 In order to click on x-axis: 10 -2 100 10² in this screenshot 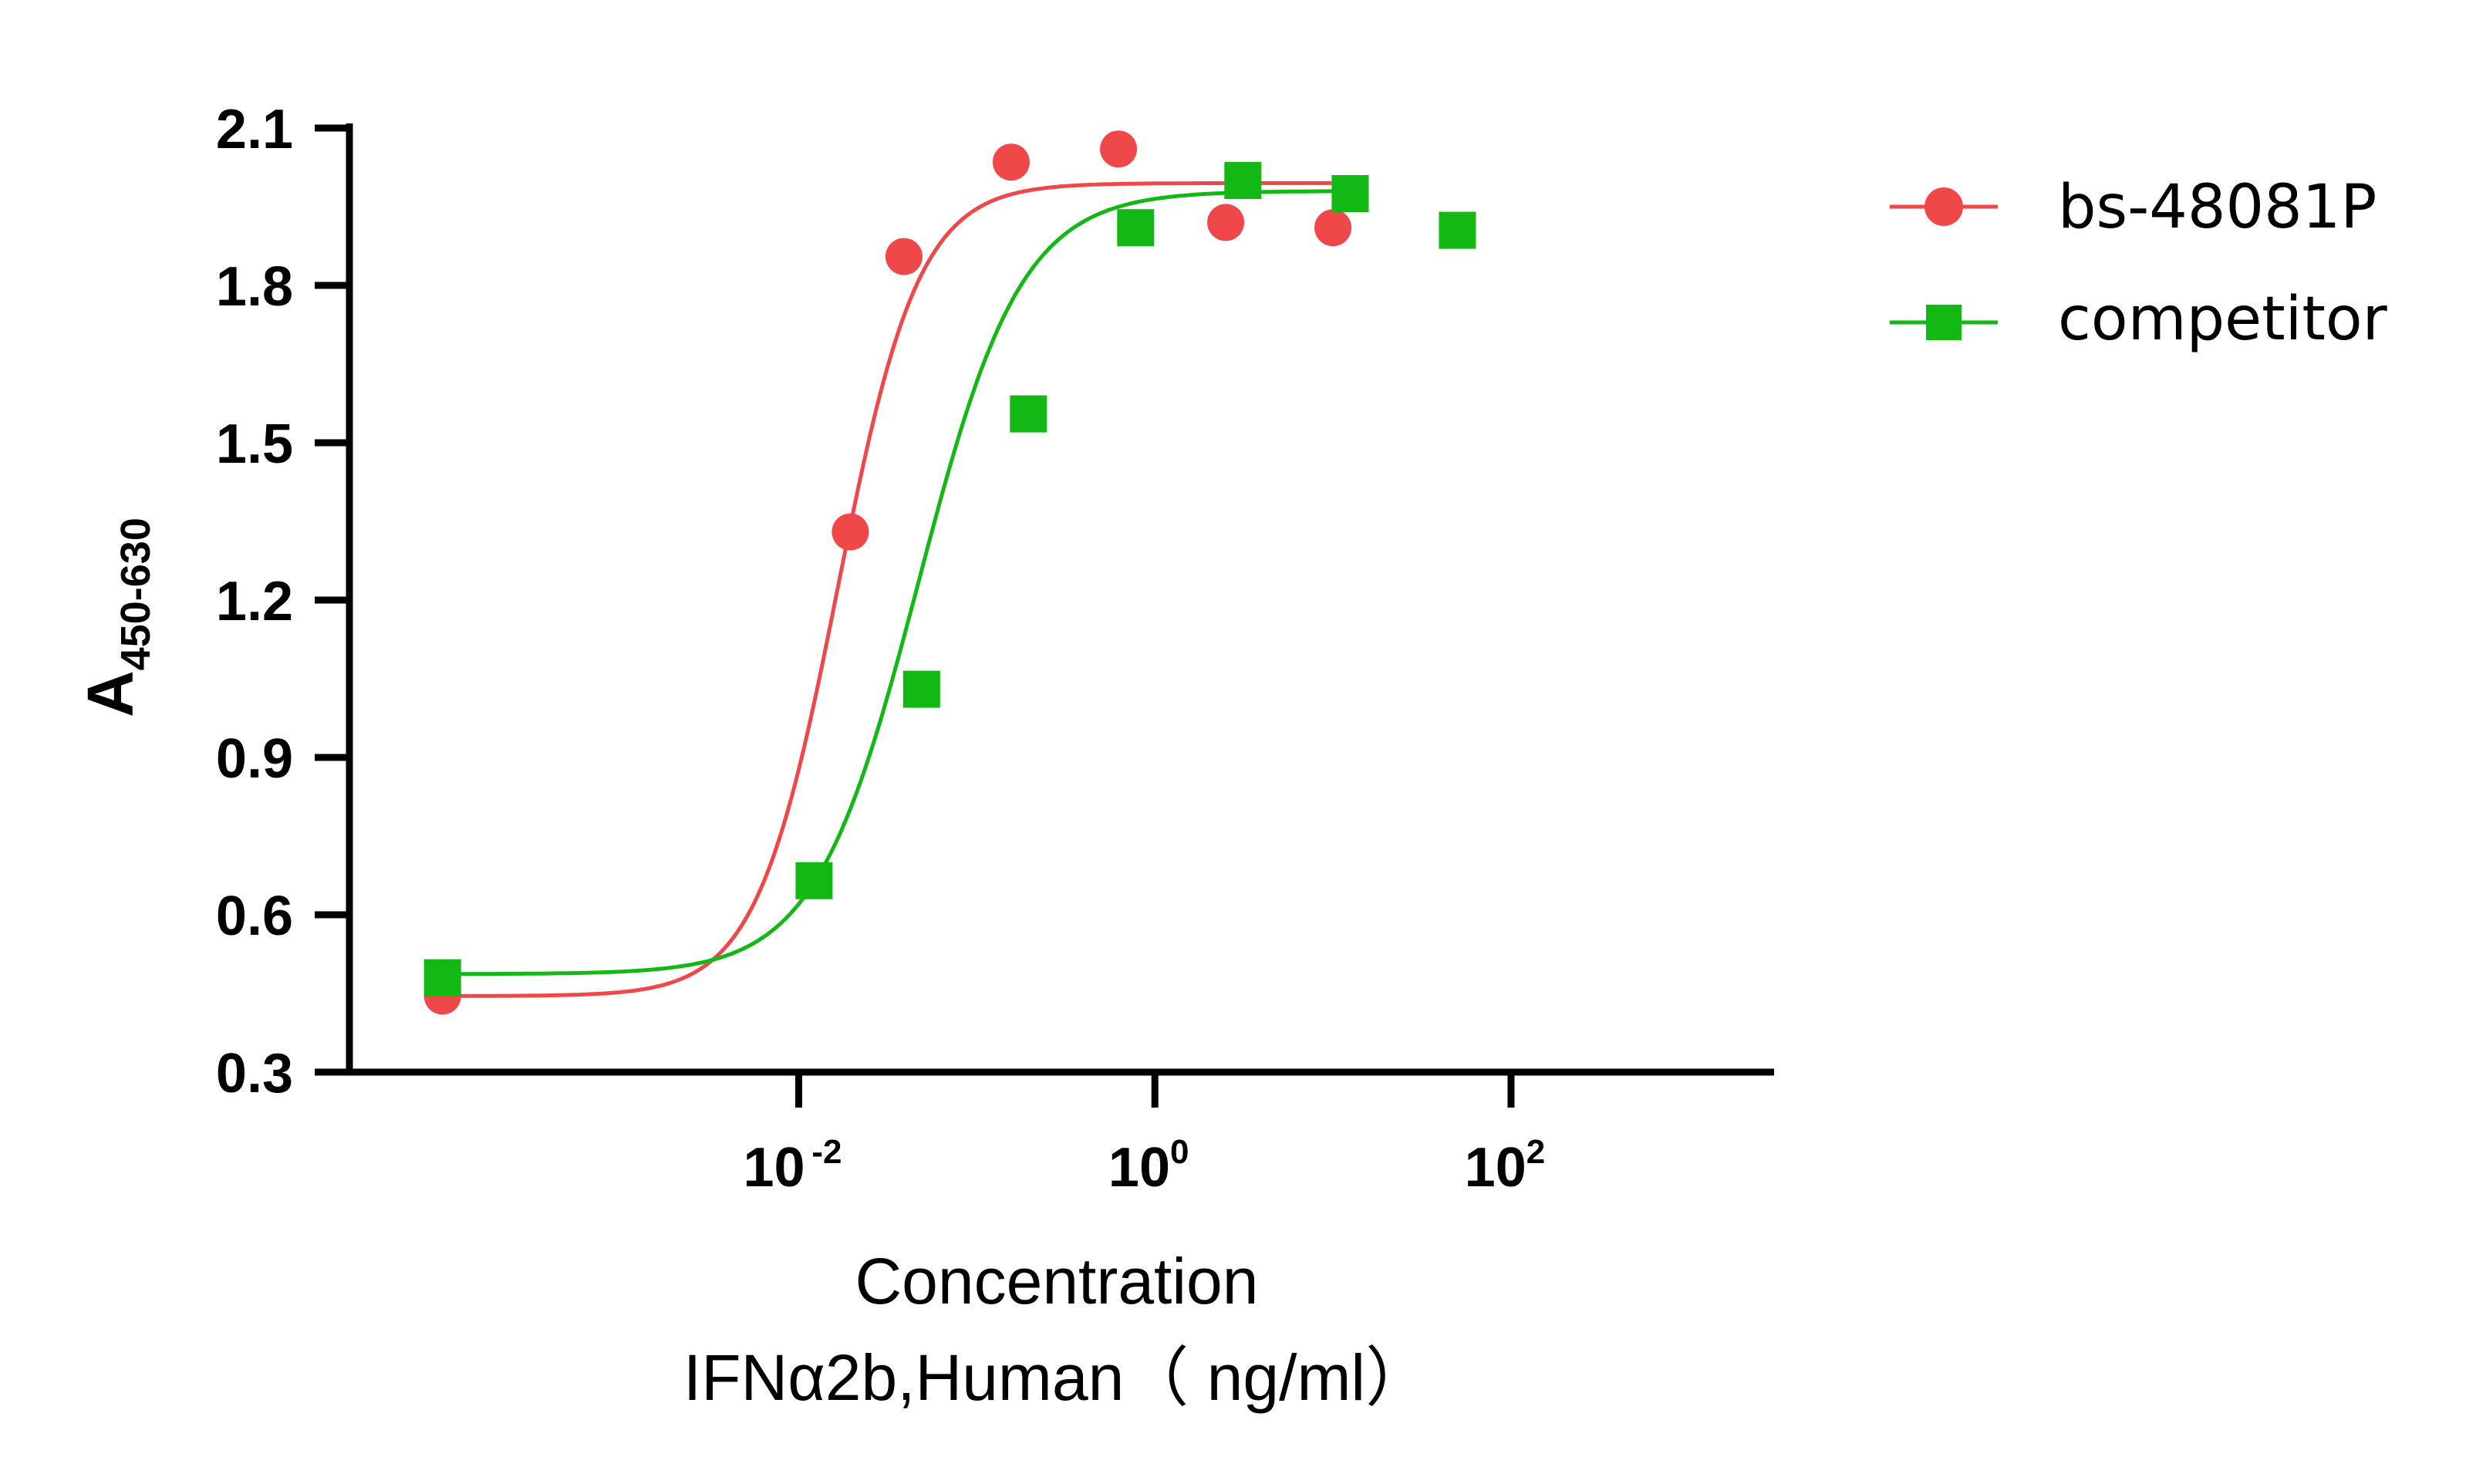, I will do `click(1044, 1133)`.